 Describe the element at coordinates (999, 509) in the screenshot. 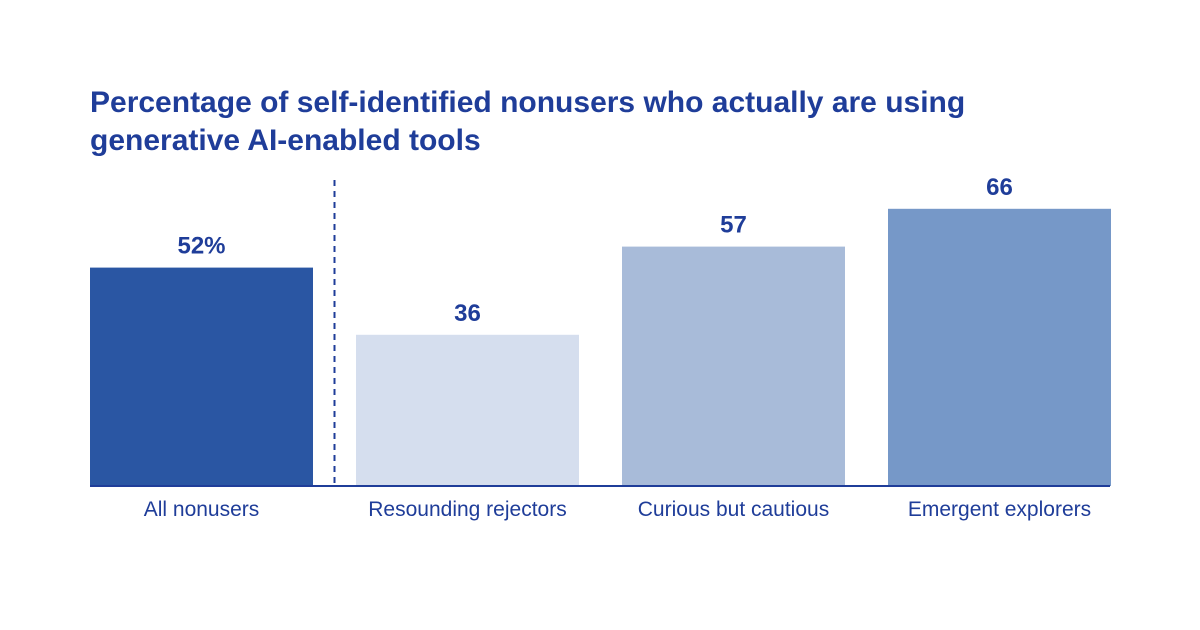

I see `category-label-3: Emergent explorers` at that location.